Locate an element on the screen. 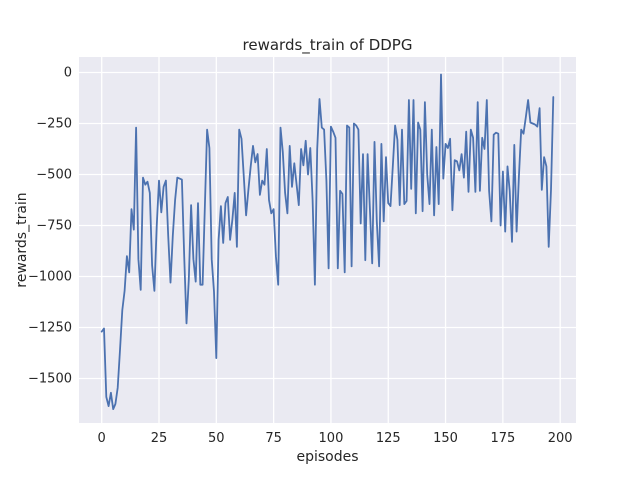 The width and height of the screenshot is (640, 480). y-tick-label: −250 is located at coordinates (54, 123).